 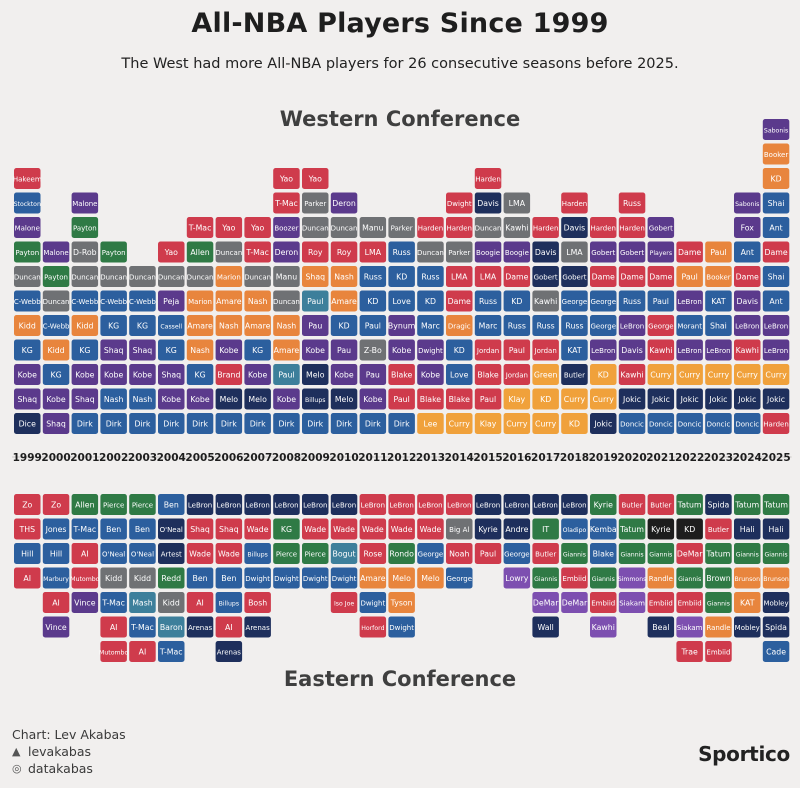 What do you see at coordinates (200, 578) in the screenshot?
I see `east-player-tile: Ben` at bounding box center [200, 578].